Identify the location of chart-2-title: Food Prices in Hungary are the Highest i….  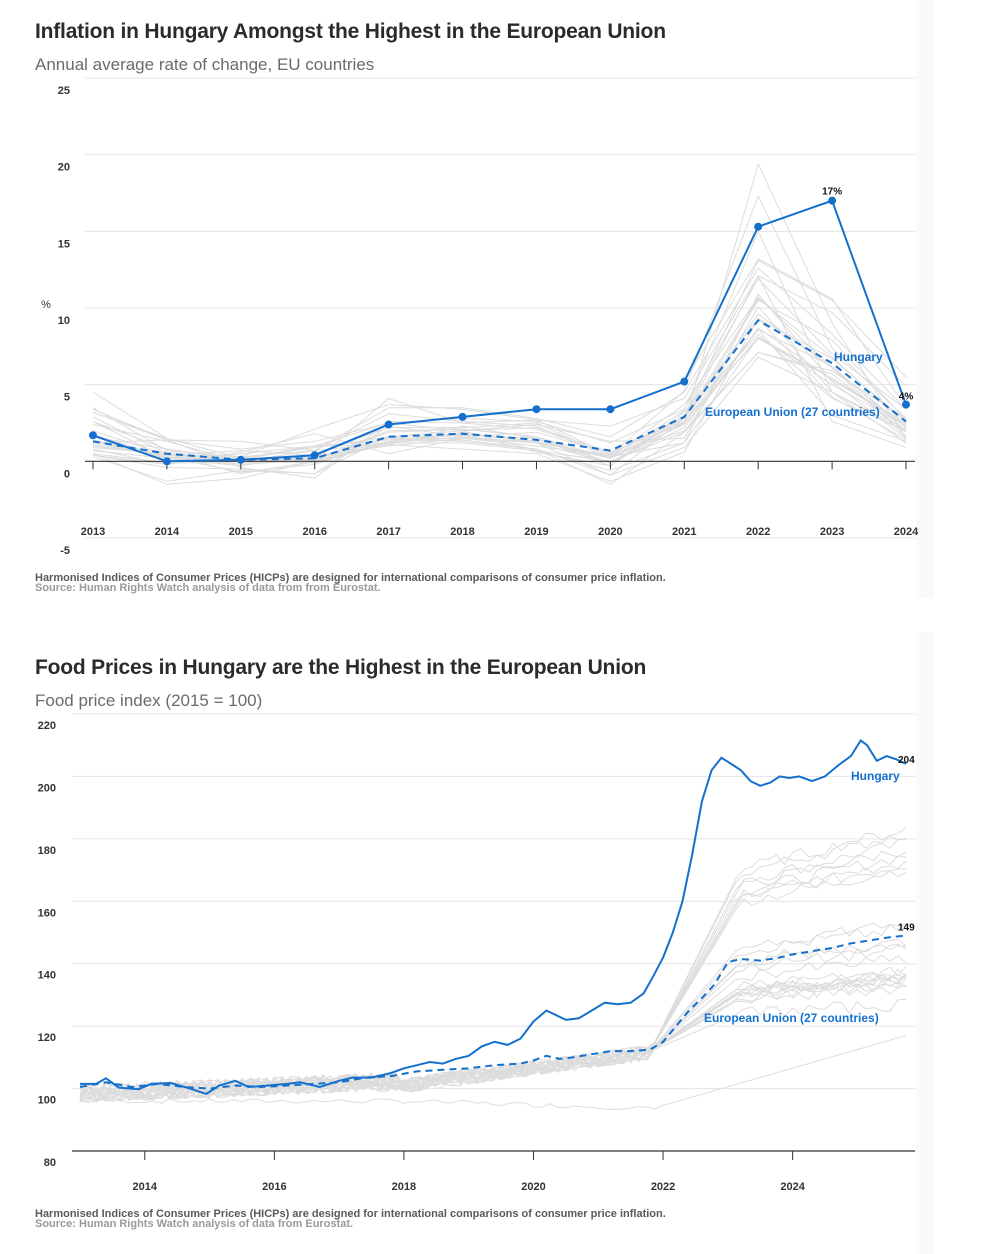
(341, 667).